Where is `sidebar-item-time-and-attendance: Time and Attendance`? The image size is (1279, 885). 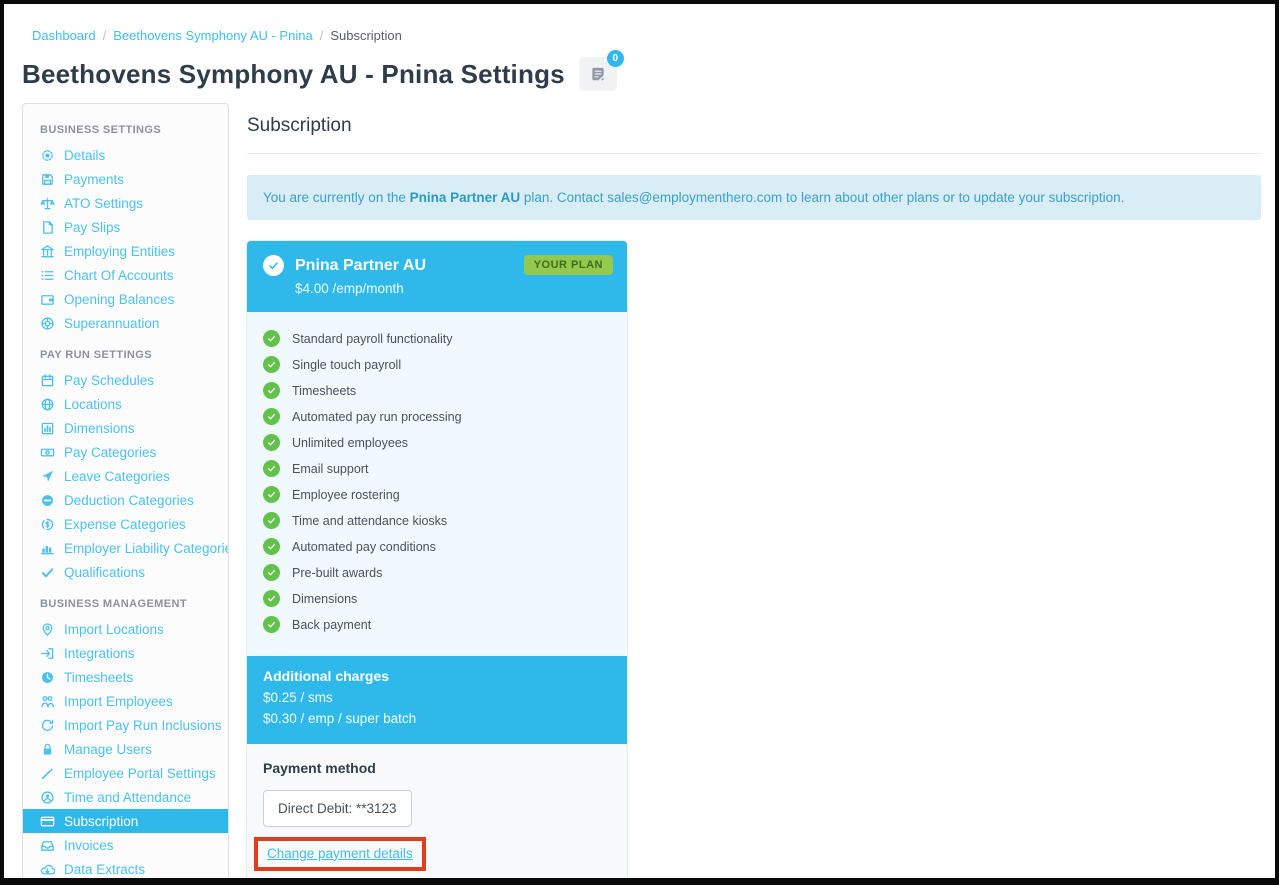 sidebar-item-time-and-attendance: Time and Attendance is located at coordinates (125, 797).